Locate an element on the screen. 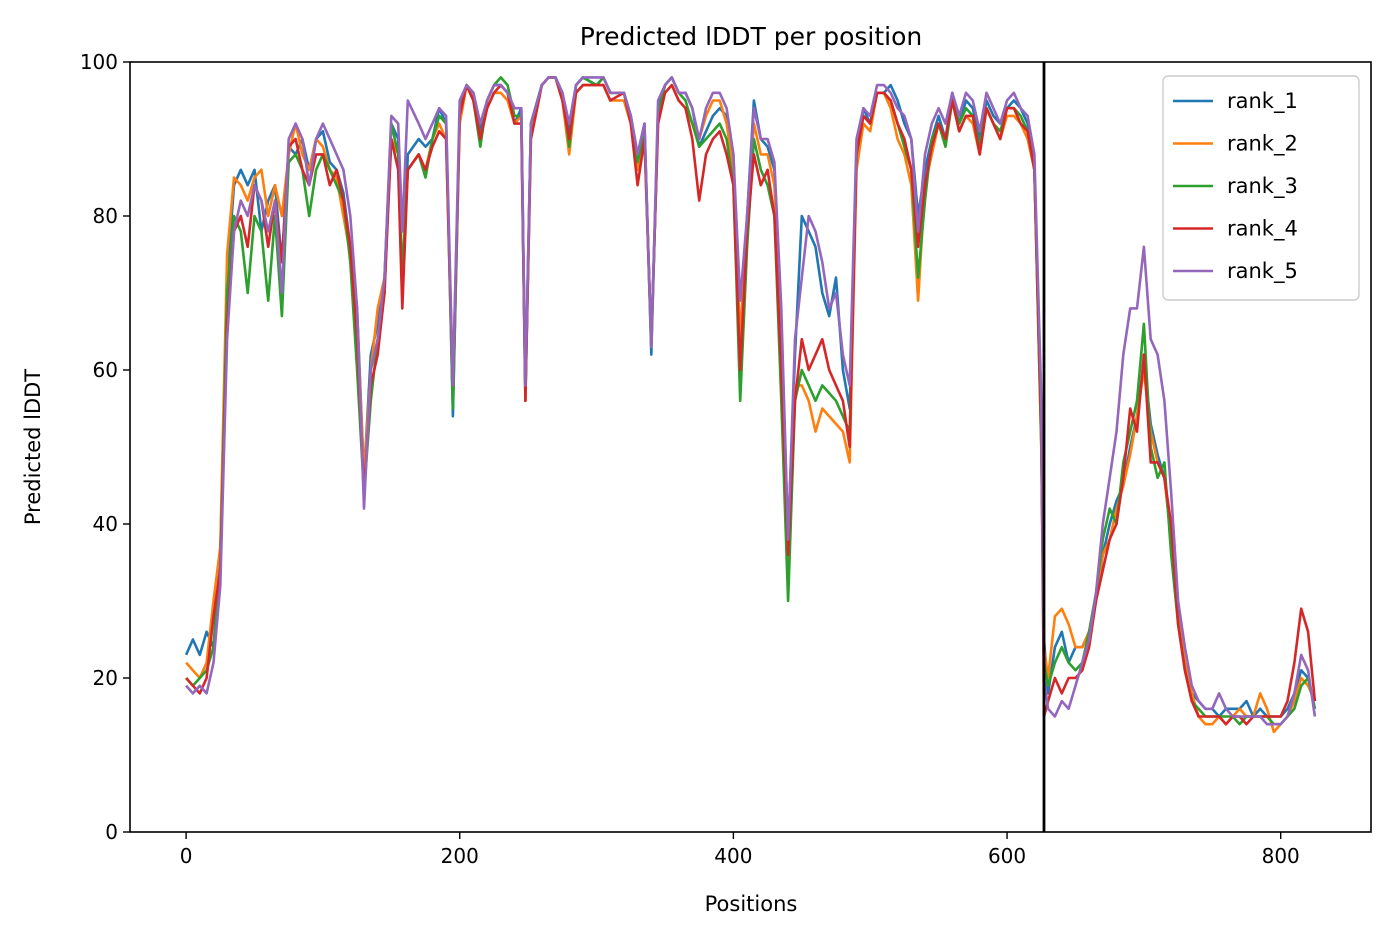  chart-title: Predicted lDDT per position is located at coordinates (751, 36).